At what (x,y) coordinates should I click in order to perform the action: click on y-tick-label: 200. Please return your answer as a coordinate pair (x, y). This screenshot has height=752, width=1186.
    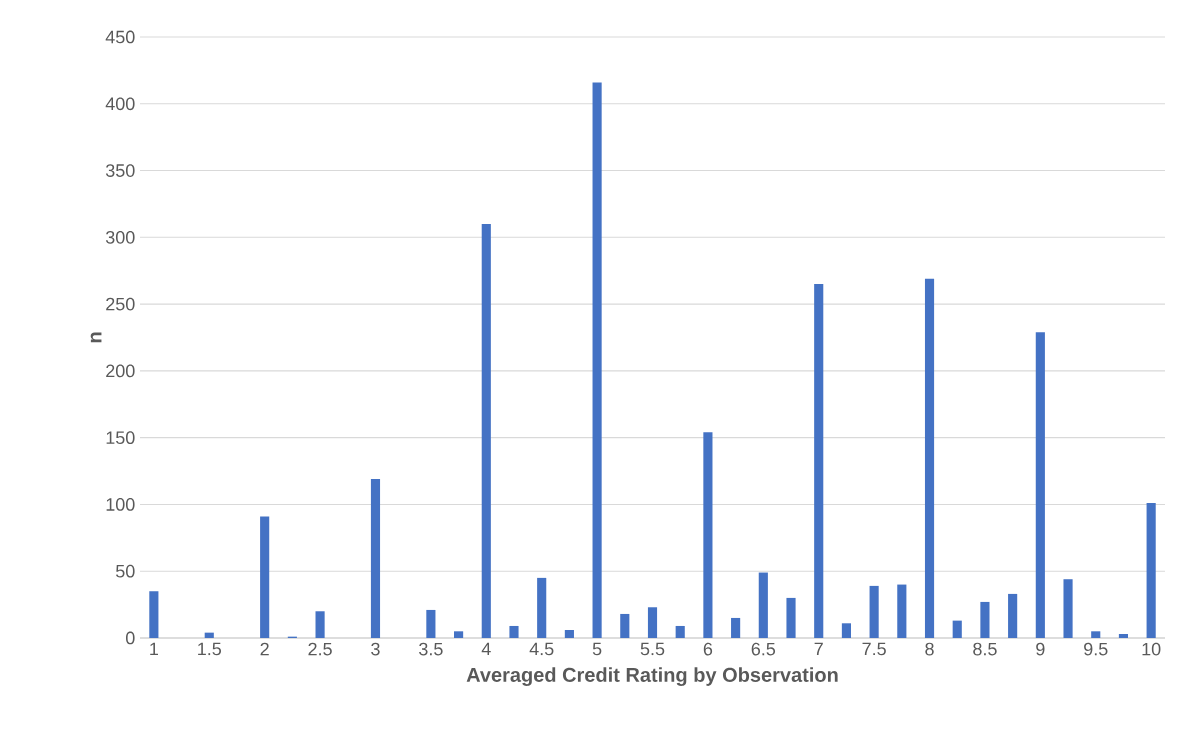
    Looking at the image, I should click on (120, 371).